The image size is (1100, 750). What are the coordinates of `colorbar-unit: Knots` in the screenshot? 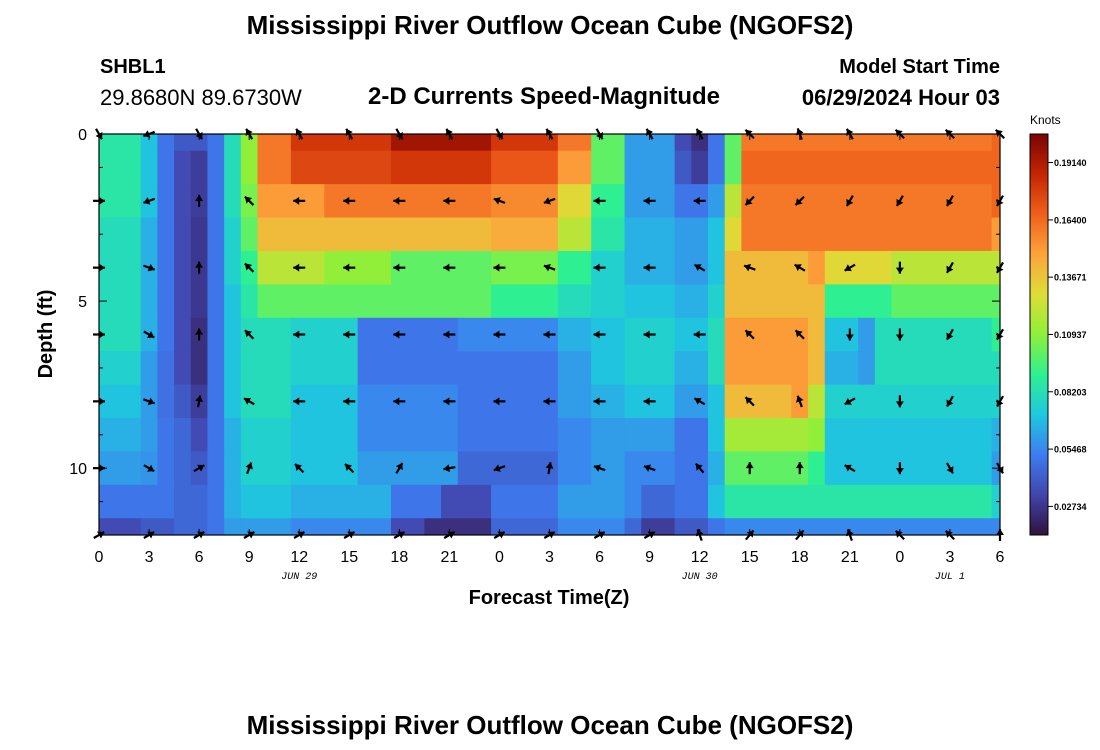 It's located at (1045, 120).